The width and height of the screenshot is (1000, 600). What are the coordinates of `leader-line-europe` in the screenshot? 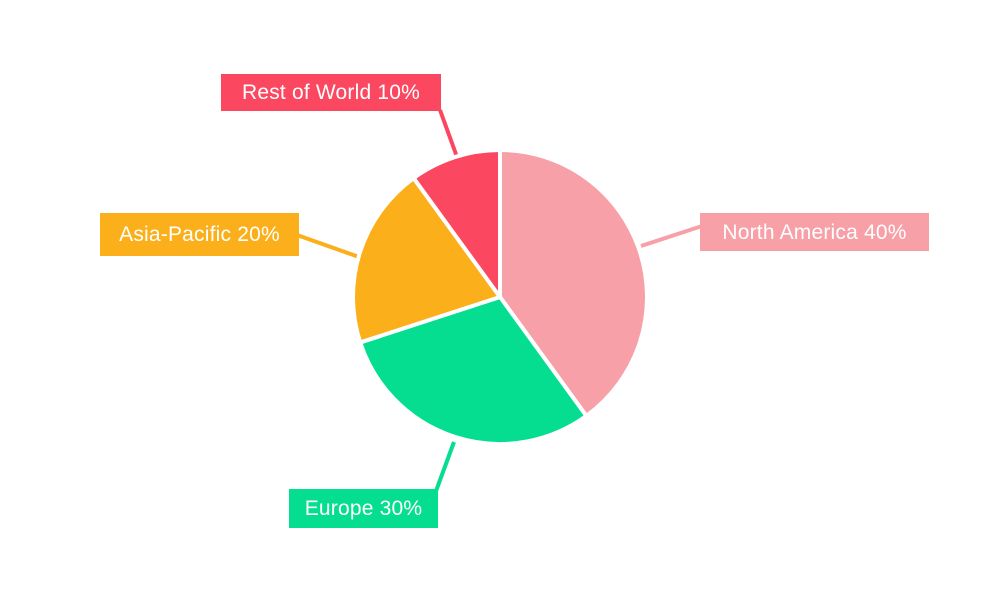 It's located at (445, 466).